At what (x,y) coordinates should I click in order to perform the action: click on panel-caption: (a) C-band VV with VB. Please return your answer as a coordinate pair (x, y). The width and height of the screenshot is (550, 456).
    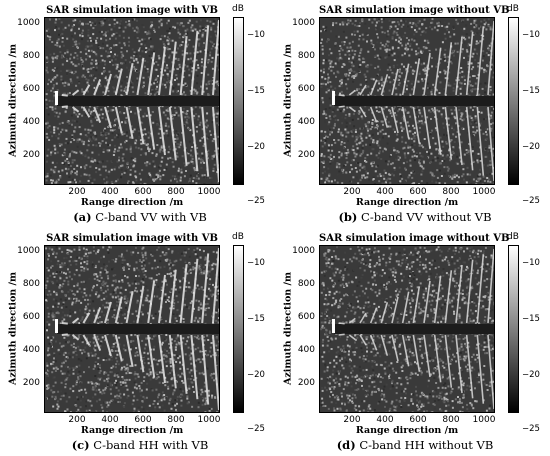
    Looking at the image, I should click on (140, 217).